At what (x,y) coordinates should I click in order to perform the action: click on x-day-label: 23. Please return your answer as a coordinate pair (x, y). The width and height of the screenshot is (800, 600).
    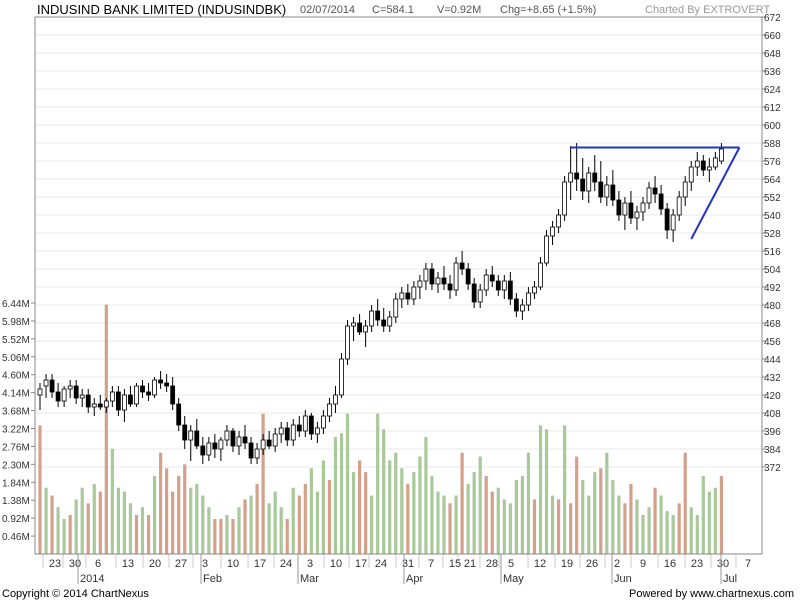
    Looking at the image, I should click on (55, 564).